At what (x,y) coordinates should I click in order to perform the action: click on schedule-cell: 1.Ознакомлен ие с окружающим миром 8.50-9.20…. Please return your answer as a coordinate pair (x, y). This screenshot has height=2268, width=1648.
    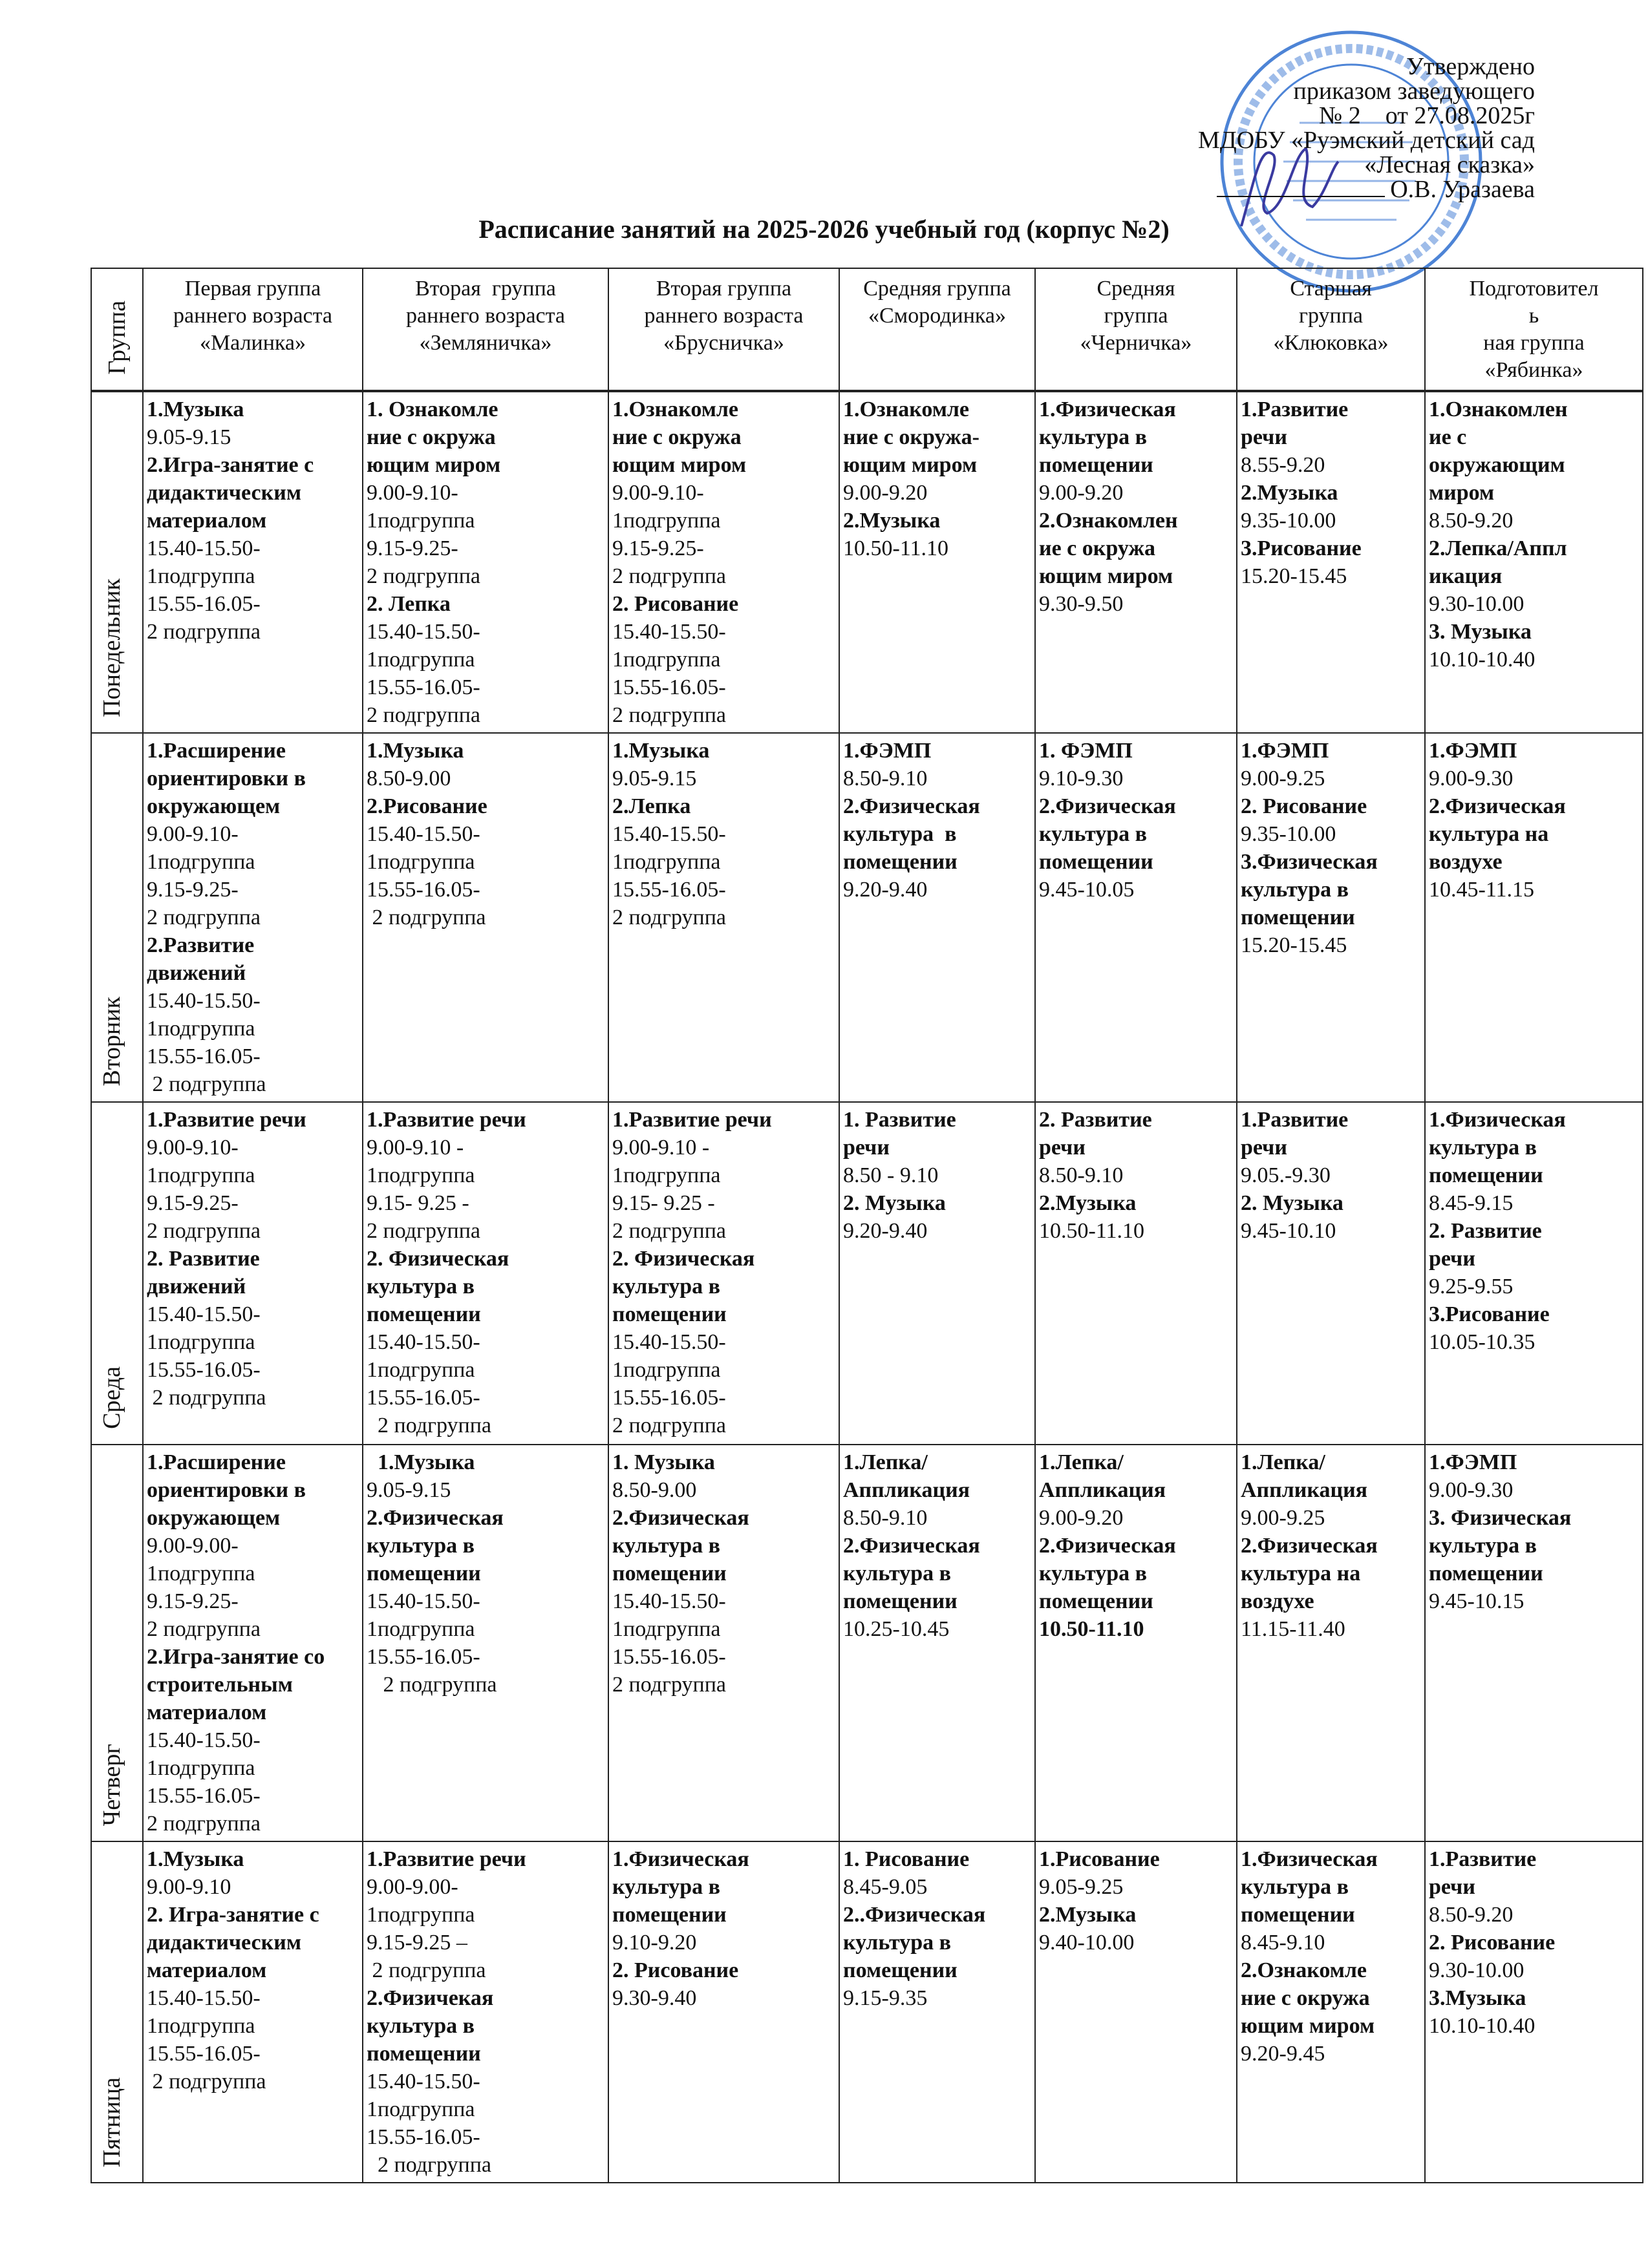
    Looking at the image, I should click on (1533, 562).